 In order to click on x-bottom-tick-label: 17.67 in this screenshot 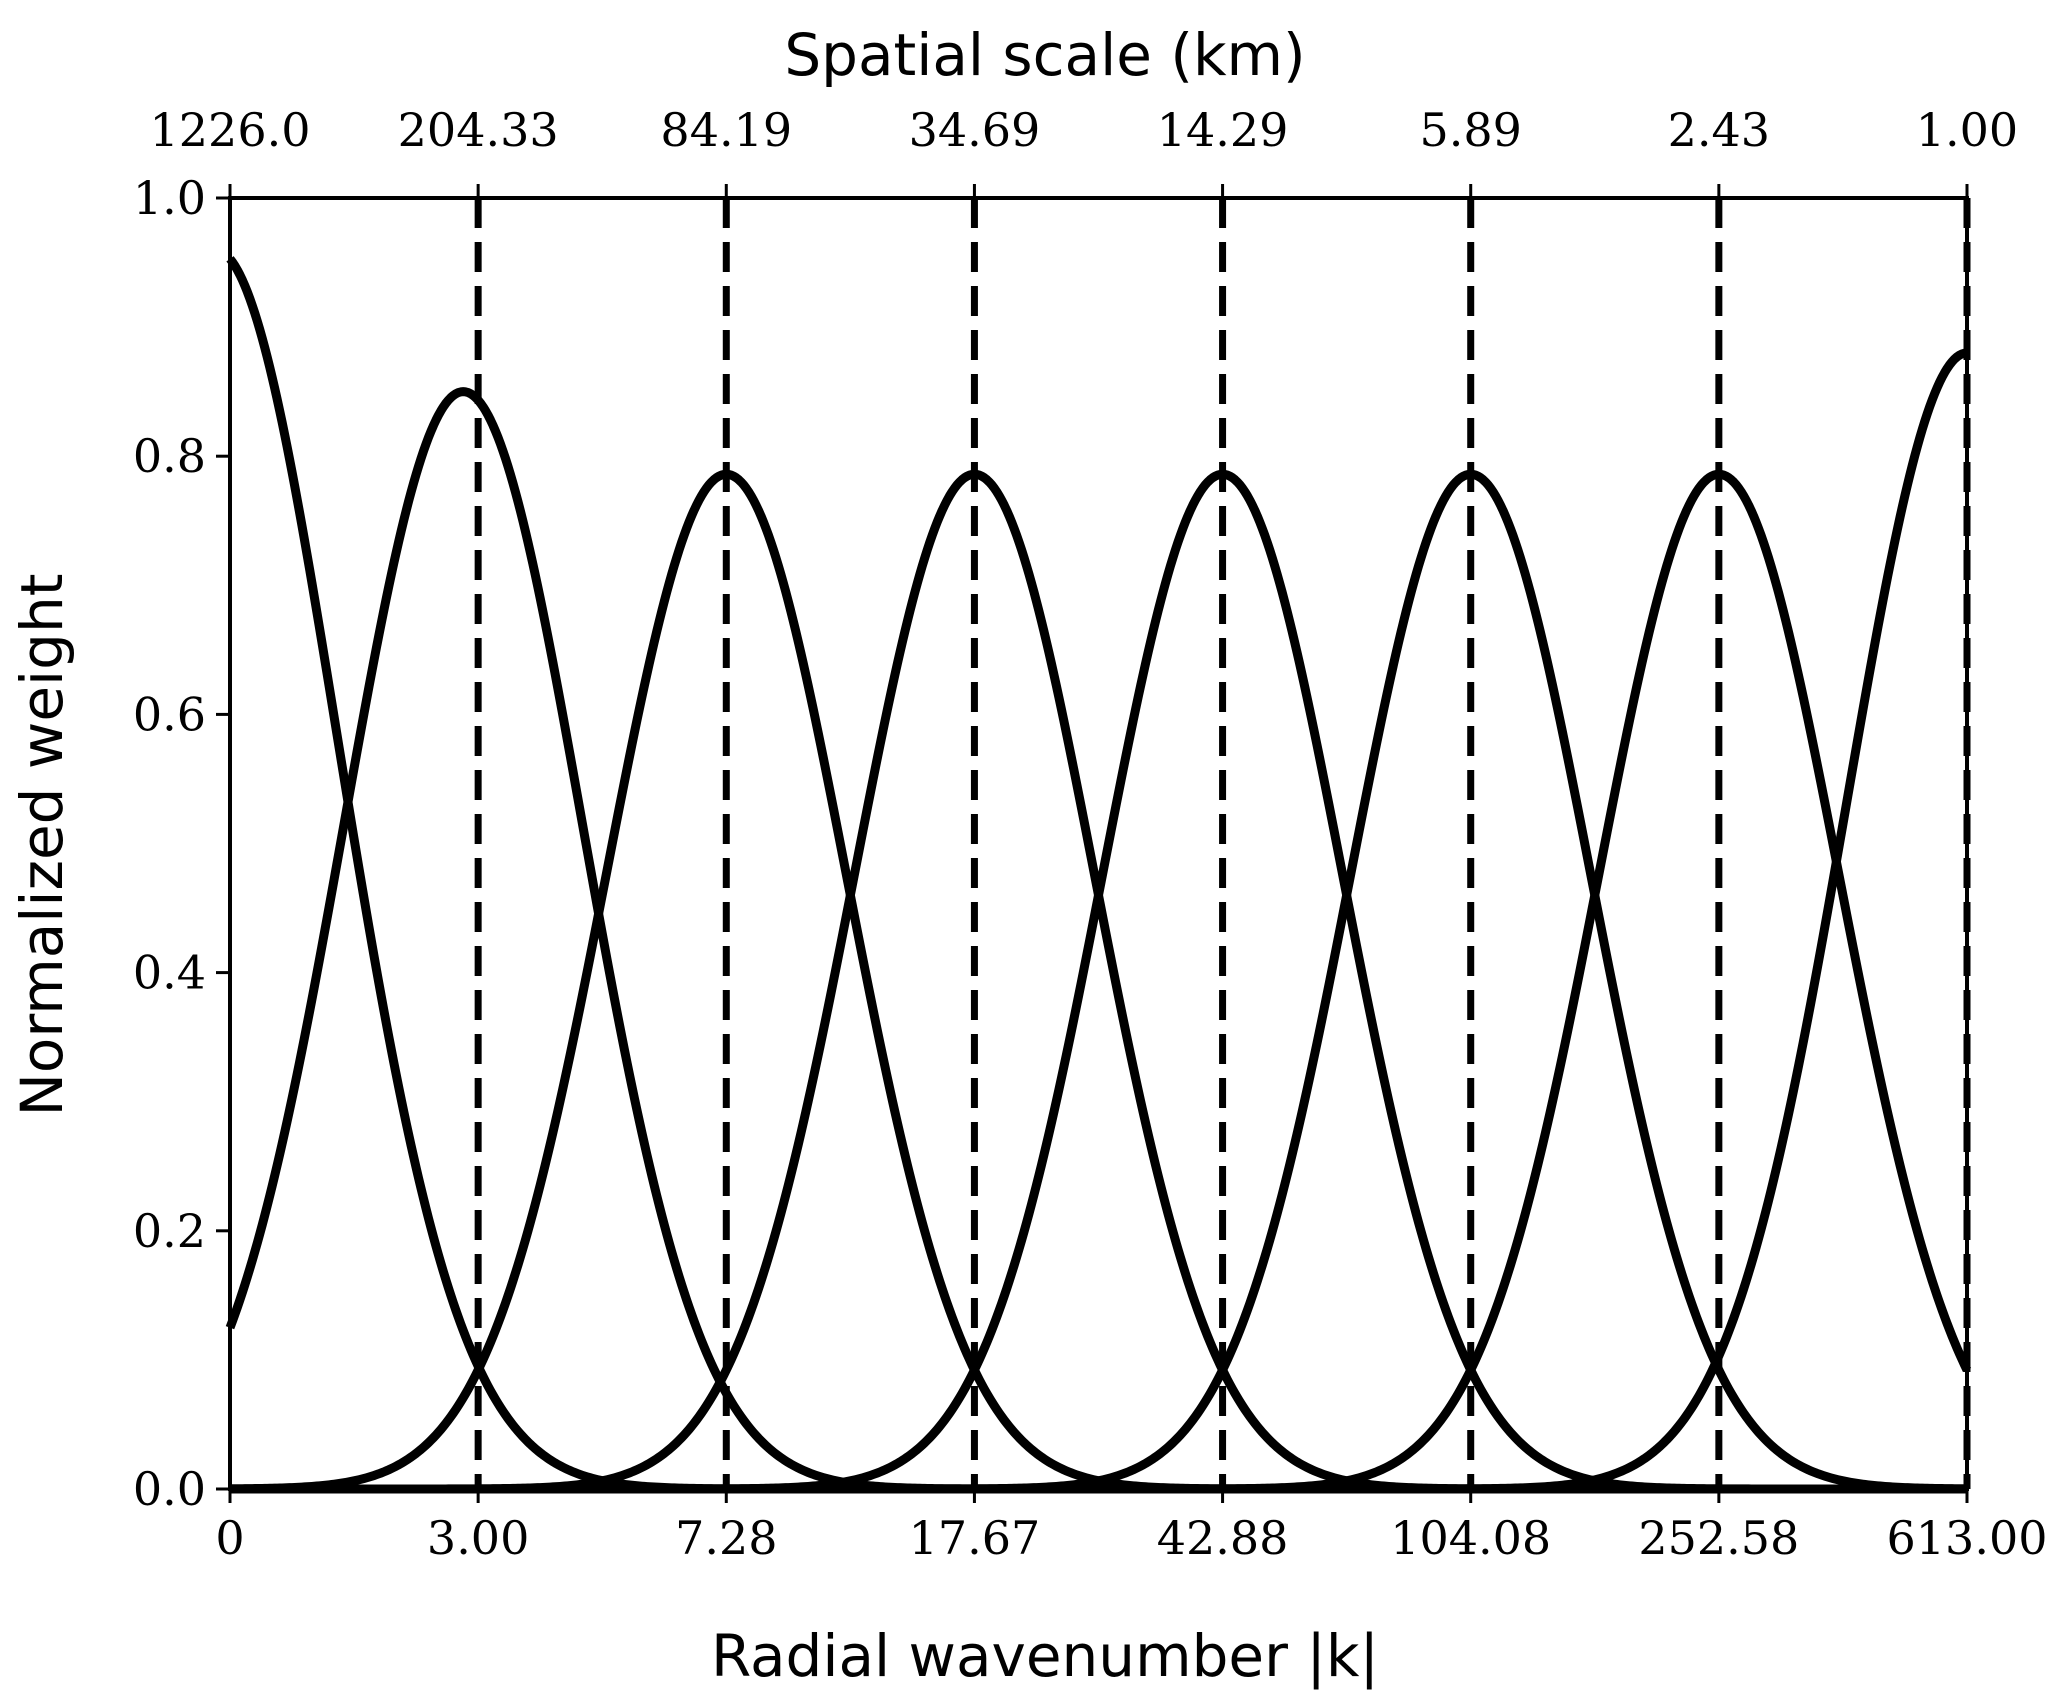, I will do `click(975, 1538)`.